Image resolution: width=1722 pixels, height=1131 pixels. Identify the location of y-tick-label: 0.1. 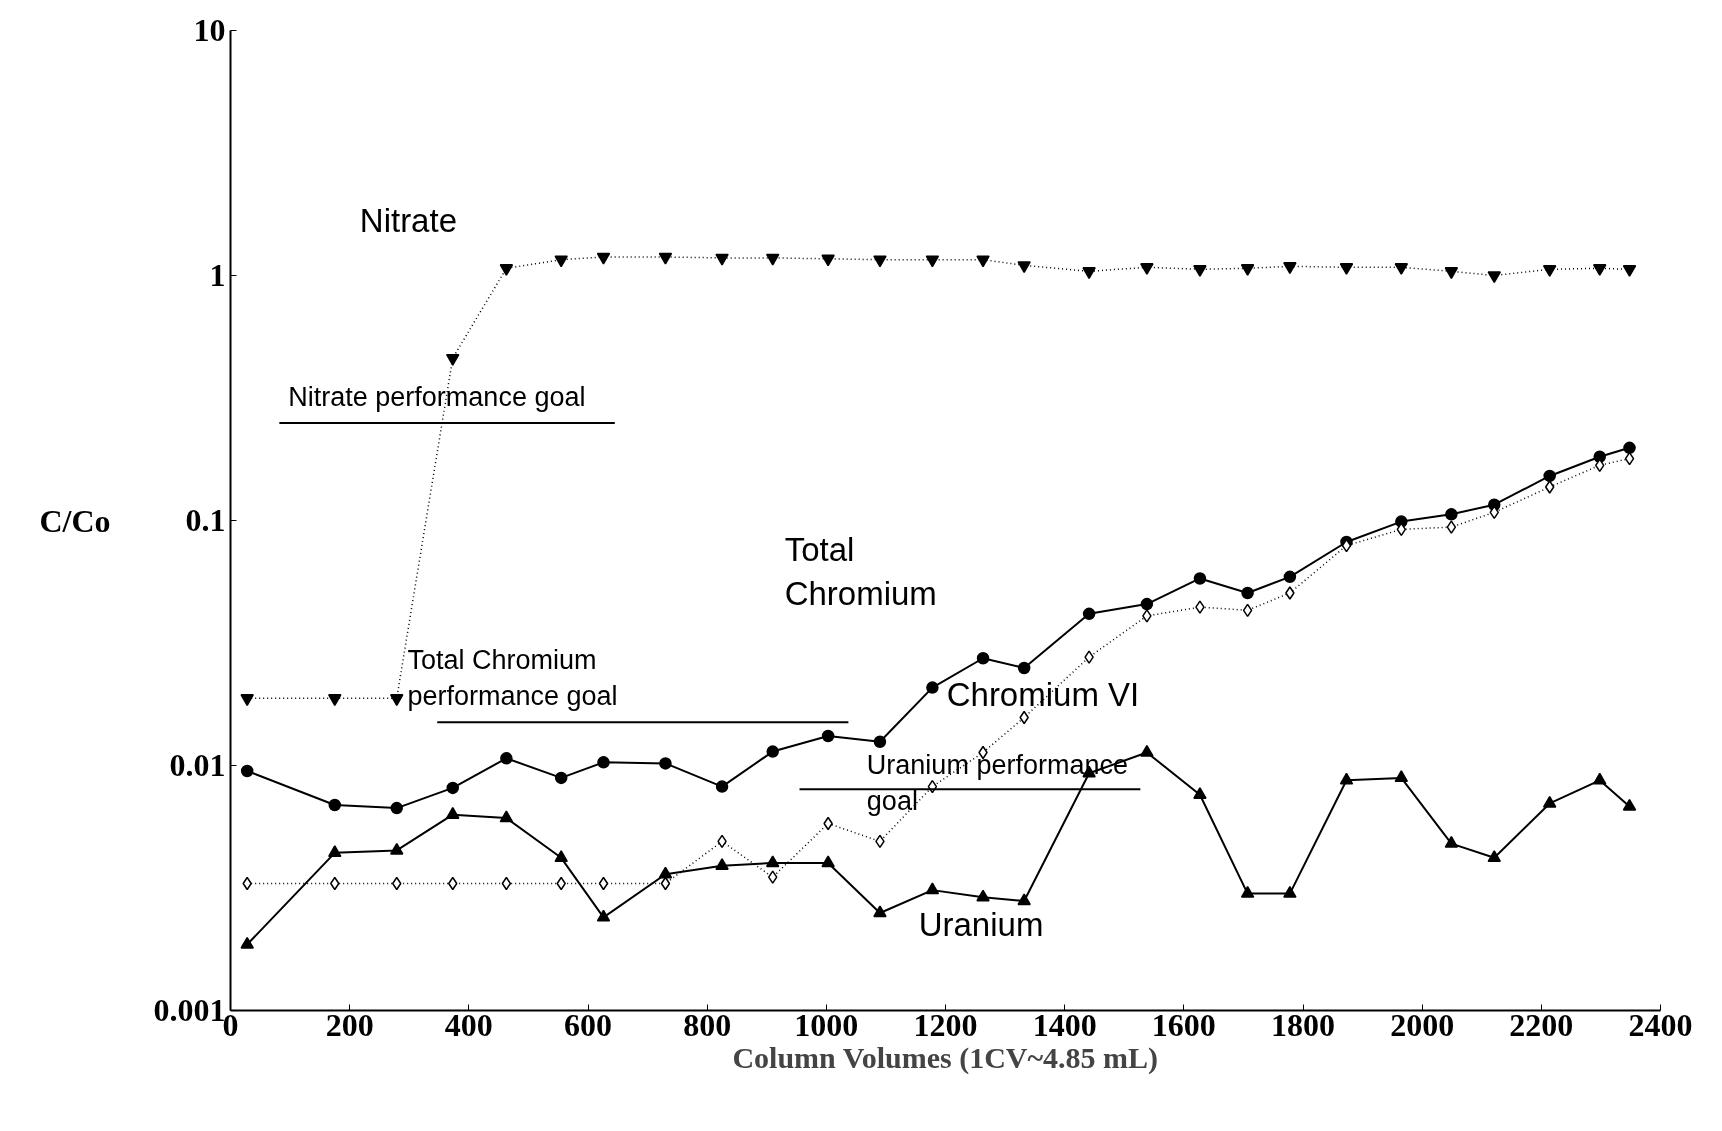
(205, 520).